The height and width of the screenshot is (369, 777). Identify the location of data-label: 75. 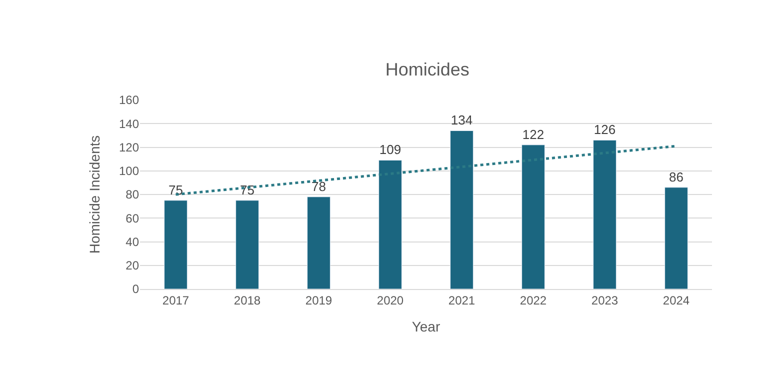
(175, 190).